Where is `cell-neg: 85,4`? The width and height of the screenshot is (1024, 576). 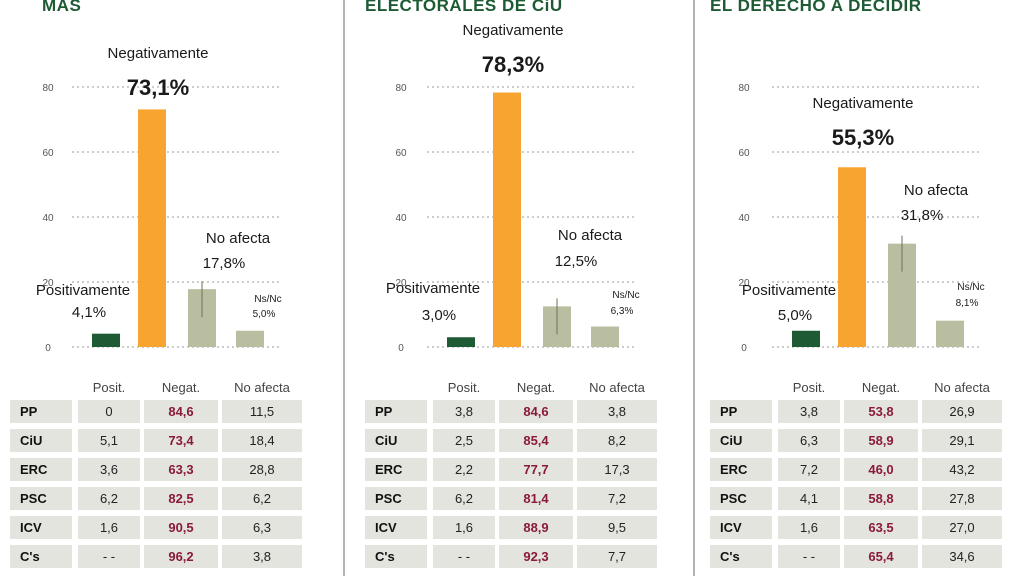 cell-neg: 85,4 is located at coordinates (536, 440).